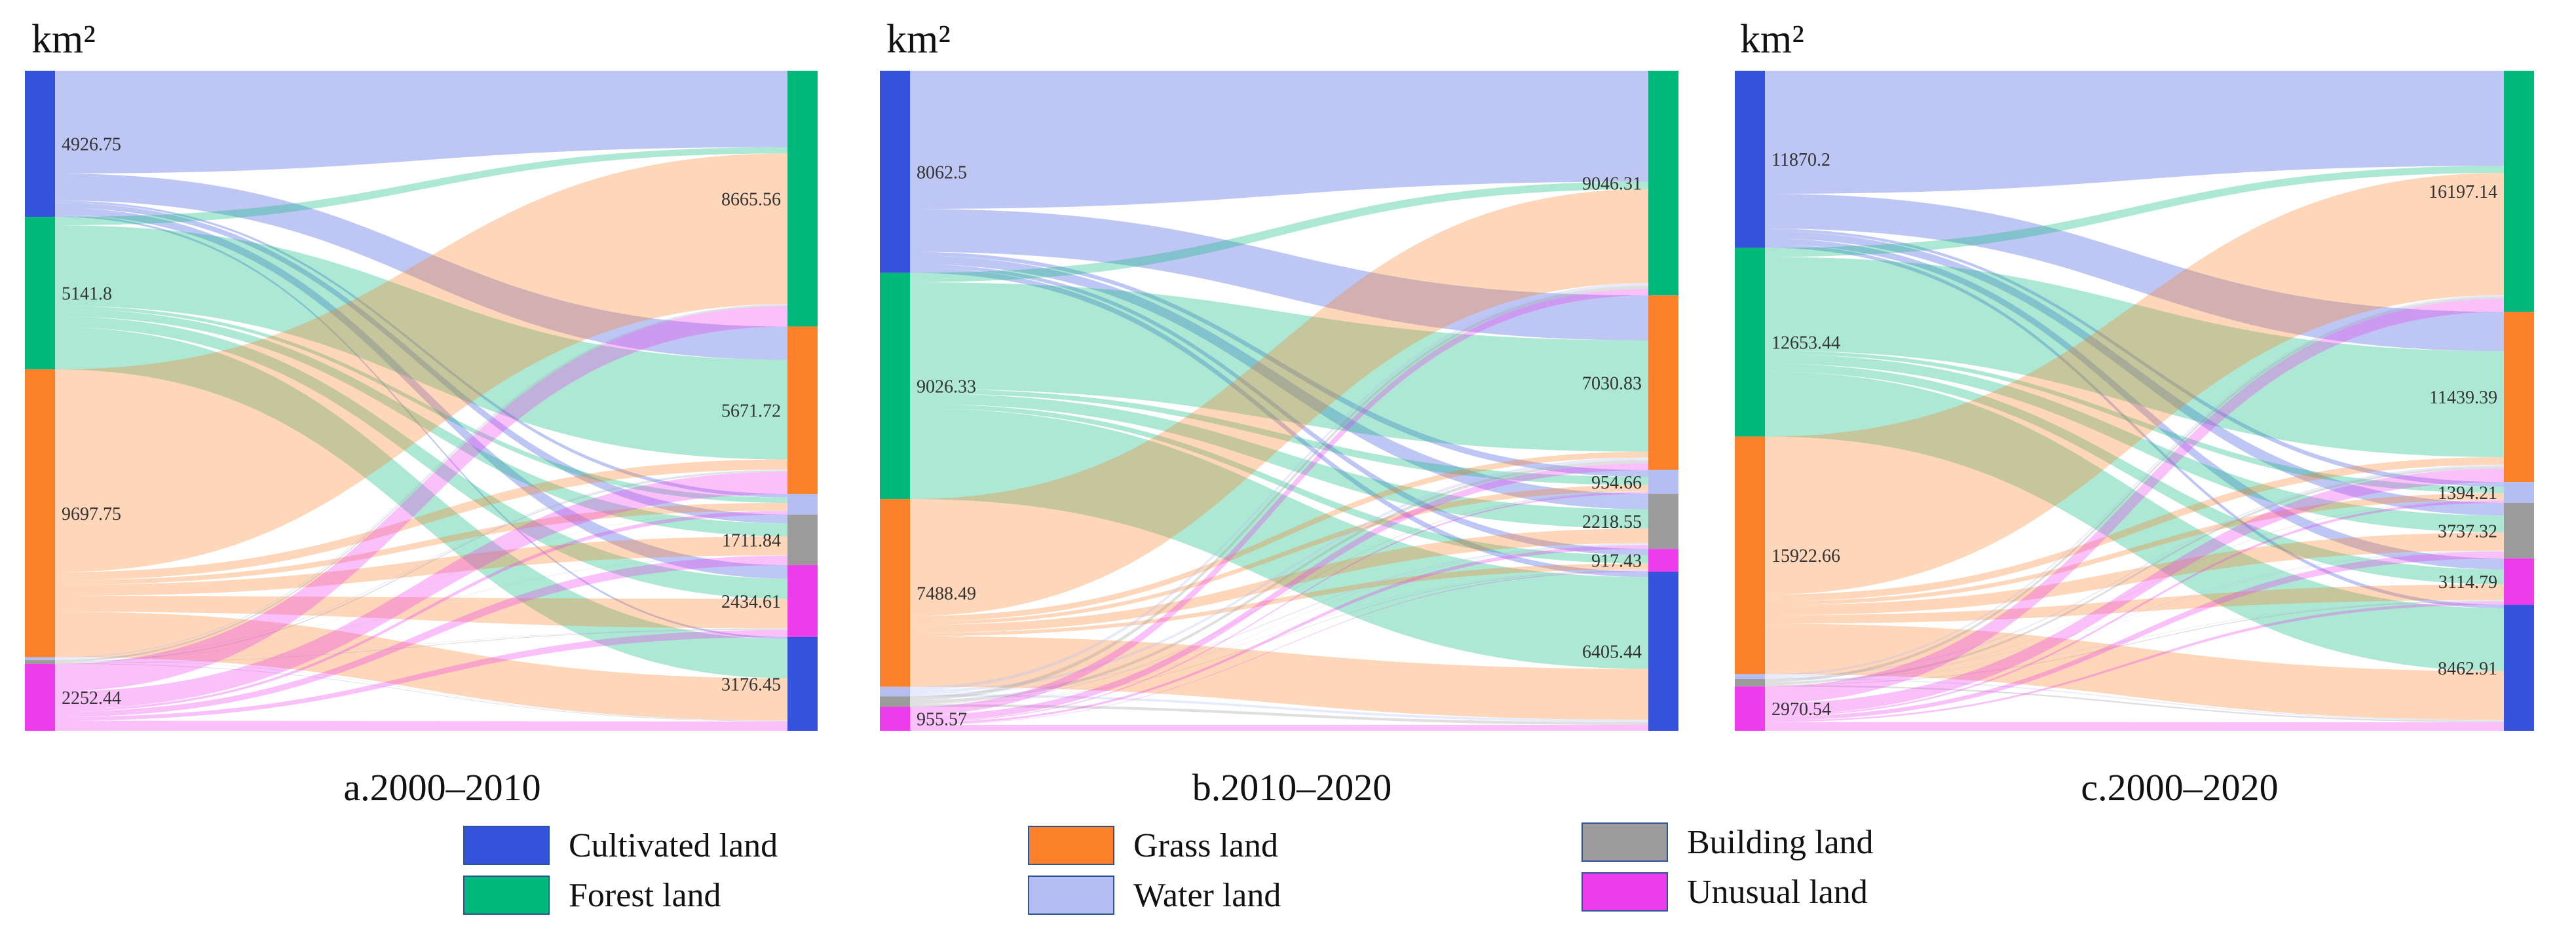 The height and width of the screenshot is (941, 2576). Describe the element at coordinates (1777, 893) in the screenshot. I see `legend-label-unusual: Unusual land` at that location.